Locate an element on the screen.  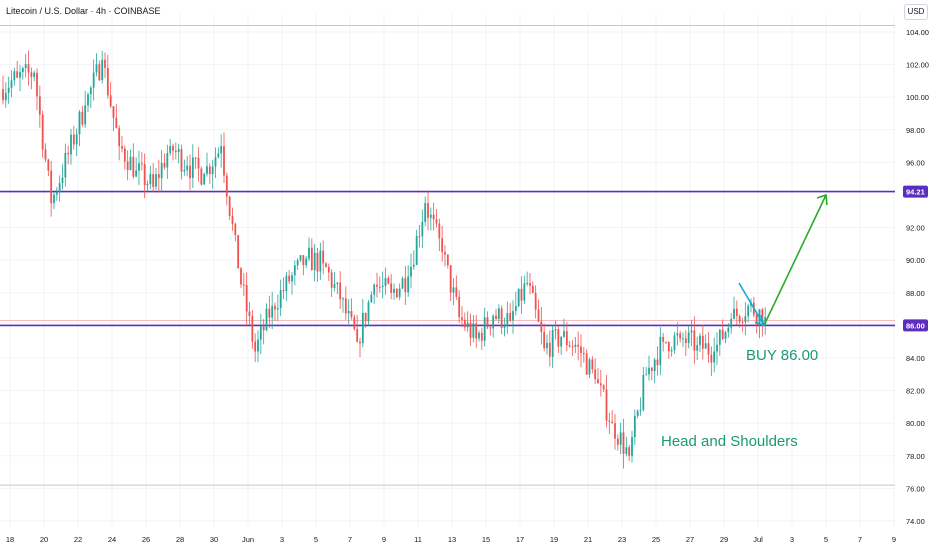
price-tick-label: 82.00 is located at coordinates (915, 391).